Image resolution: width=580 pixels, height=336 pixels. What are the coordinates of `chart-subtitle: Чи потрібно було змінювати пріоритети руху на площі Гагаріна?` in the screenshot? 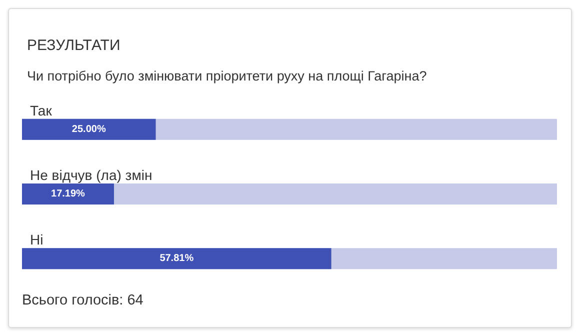 It's located at (227, 76).